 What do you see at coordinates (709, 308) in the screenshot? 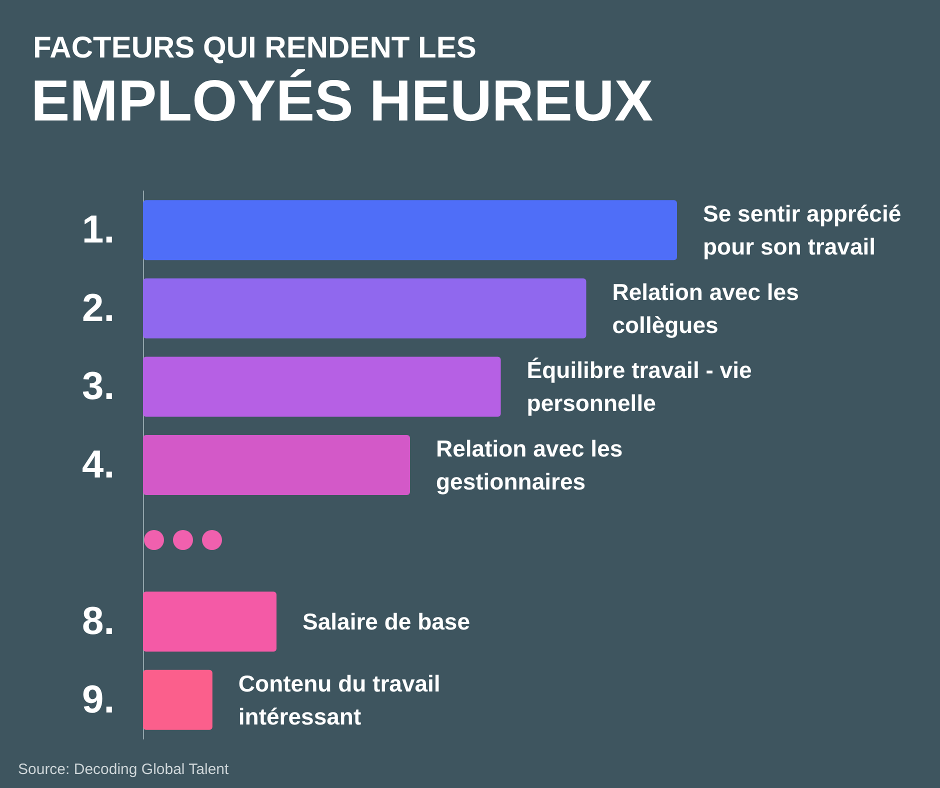
I see `annotation: Relation avec les collègues` at bounding box center [709, 308].